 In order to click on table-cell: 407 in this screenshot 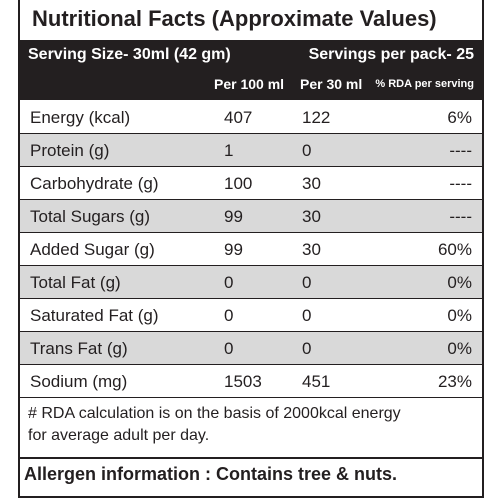, I will do `click(238, 117)`.